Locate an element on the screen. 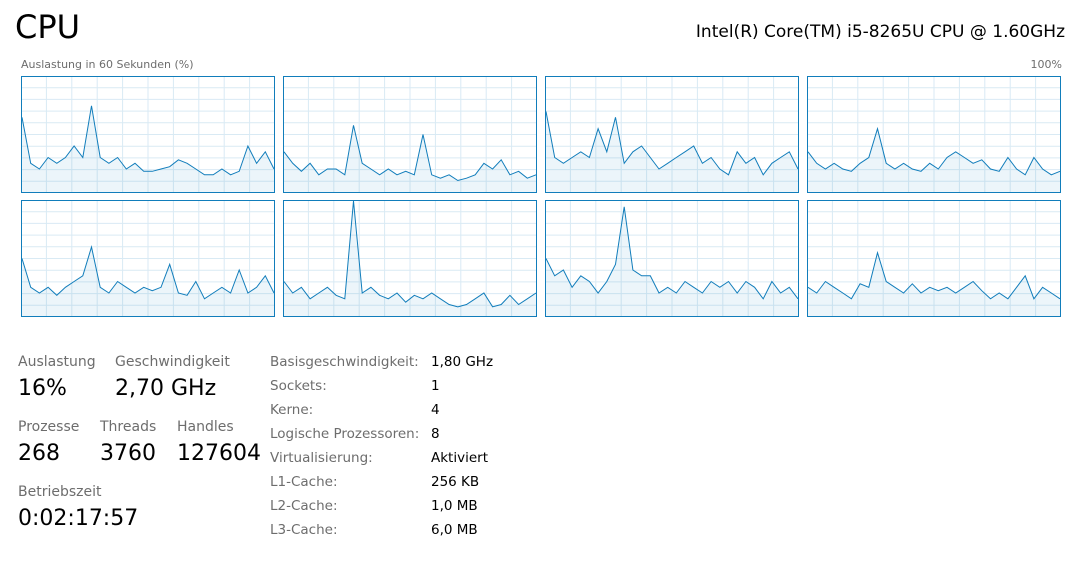 This screenshot has width=1083, height=570. stat-label: Prozesse is located at coordinates (49, 427).